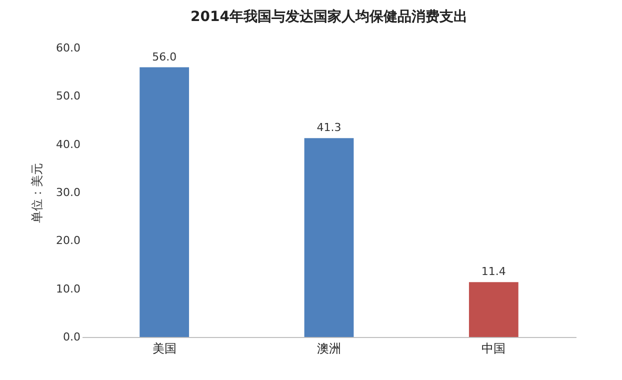 This screenshot has width=622, height=380. I want to click on data-label: 11.4, so click(493, 271).